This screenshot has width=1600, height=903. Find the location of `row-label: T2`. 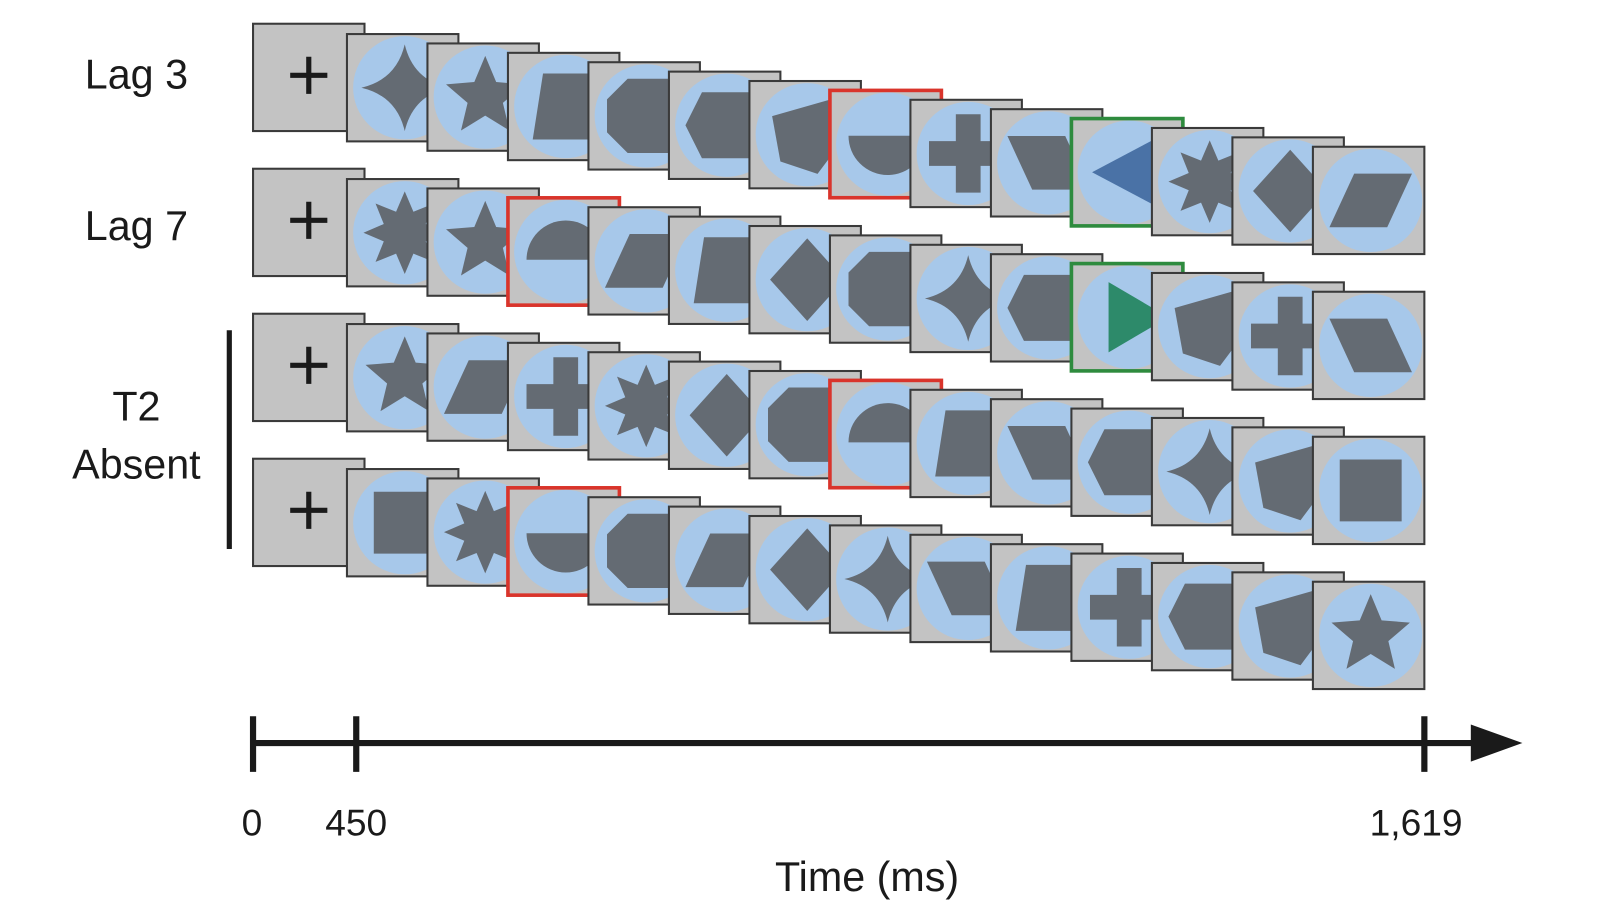

row-label: T2 is located at coordinates (136, 407).